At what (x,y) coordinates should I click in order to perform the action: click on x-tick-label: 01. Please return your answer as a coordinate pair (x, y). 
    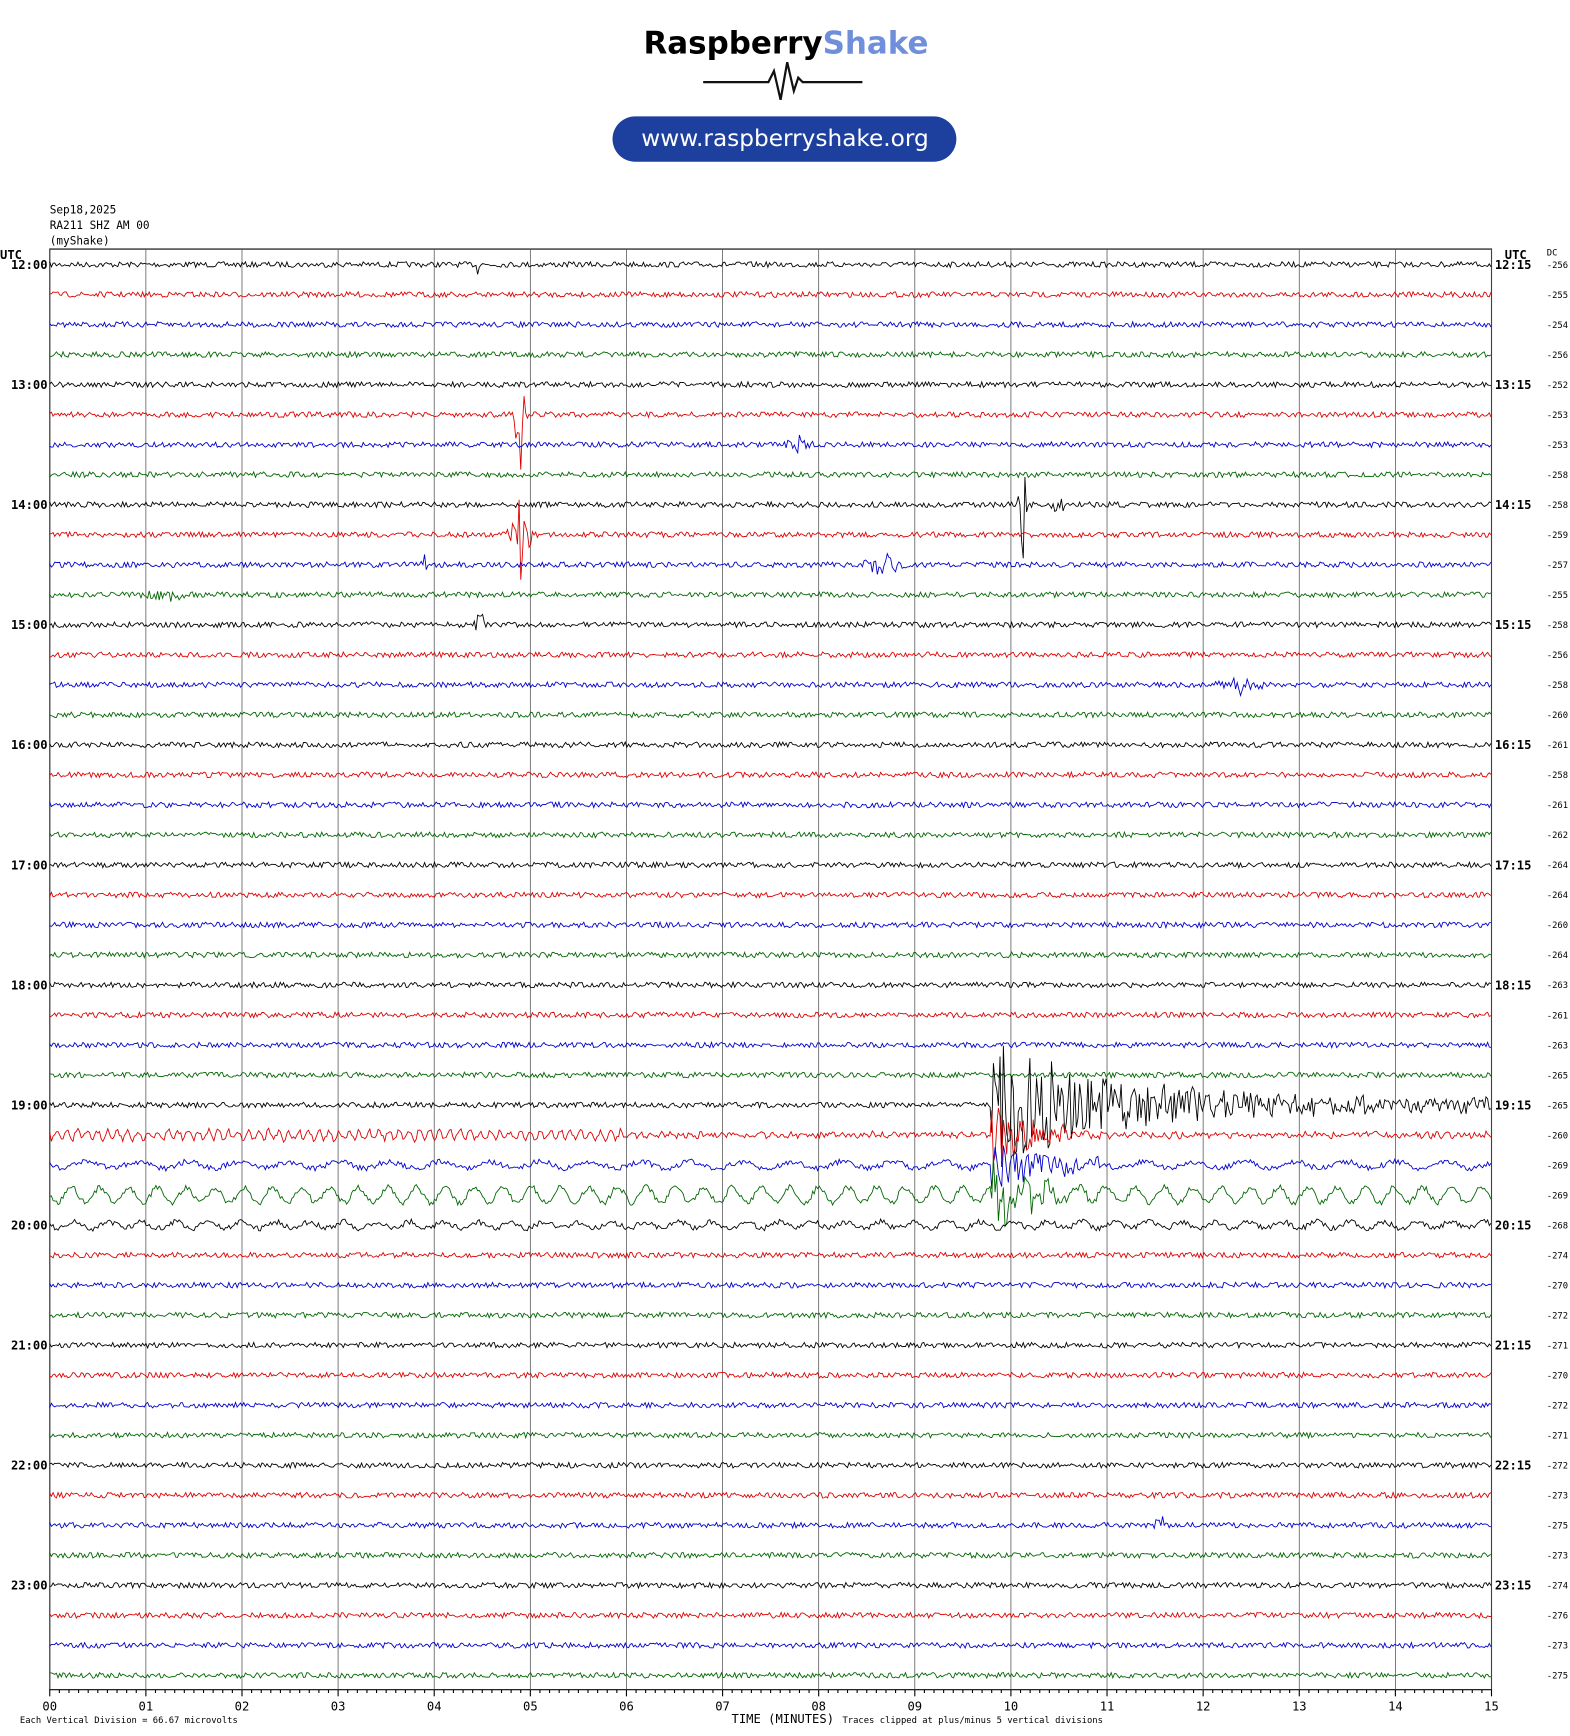
    Looking at the image, I should click on (146, 1707).